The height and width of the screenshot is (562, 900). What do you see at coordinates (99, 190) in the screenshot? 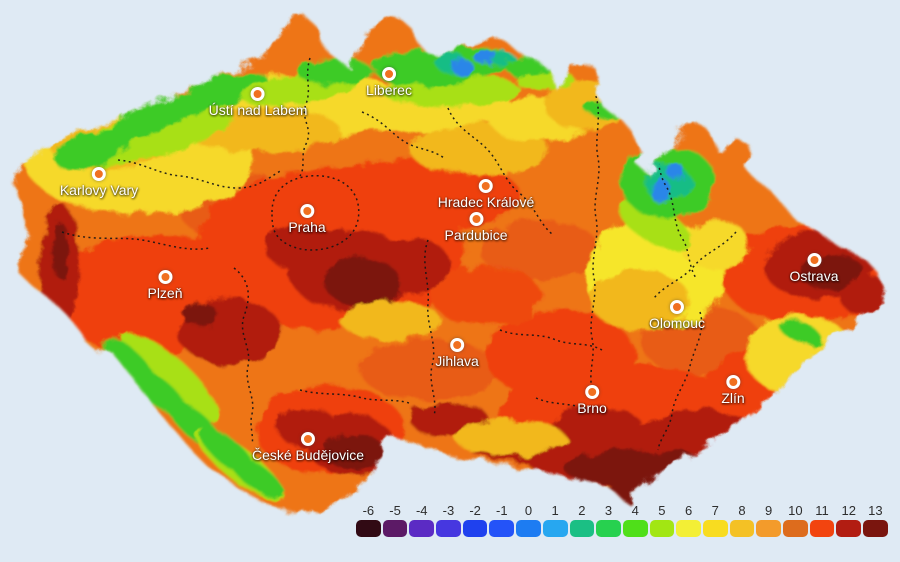
I see `city-label: Karlovy Vary` at bounding box center [99, 190].